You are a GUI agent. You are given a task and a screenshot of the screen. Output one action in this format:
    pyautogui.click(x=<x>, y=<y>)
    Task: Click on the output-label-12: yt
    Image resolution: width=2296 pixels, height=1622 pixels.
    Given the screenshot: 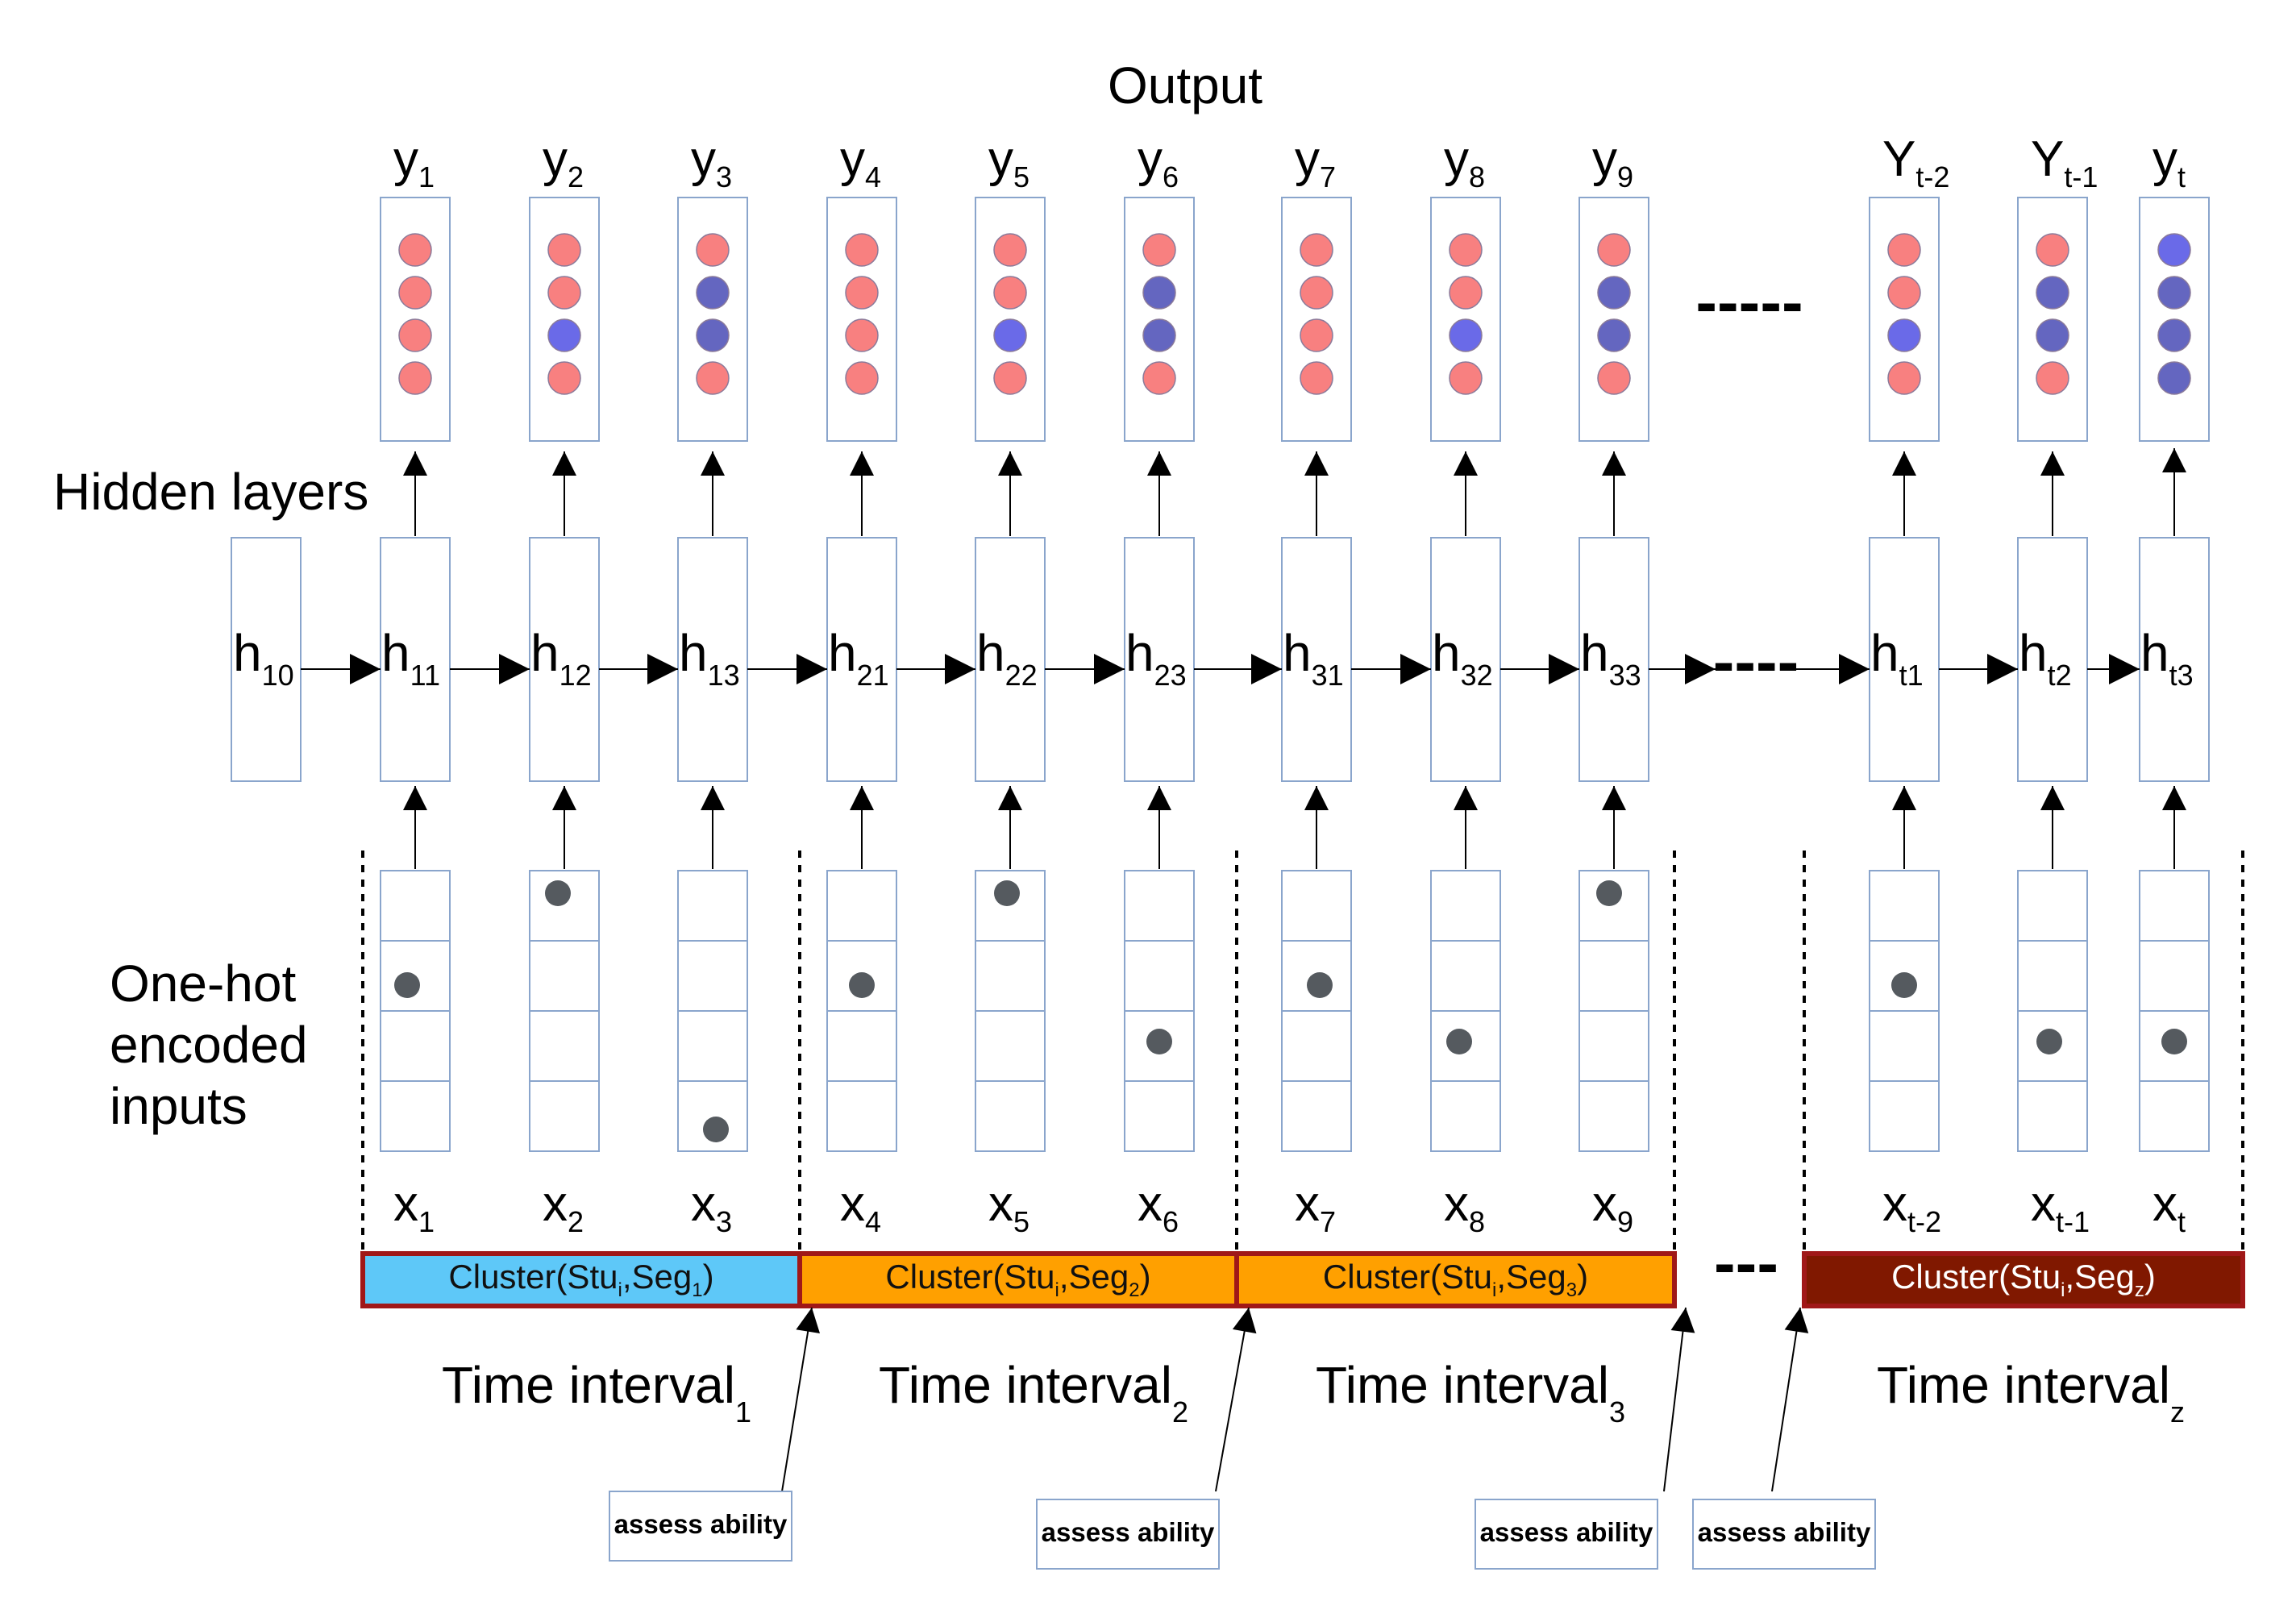 What is the action you would take?
    pyautogui.click(x=2169, y=162)
    